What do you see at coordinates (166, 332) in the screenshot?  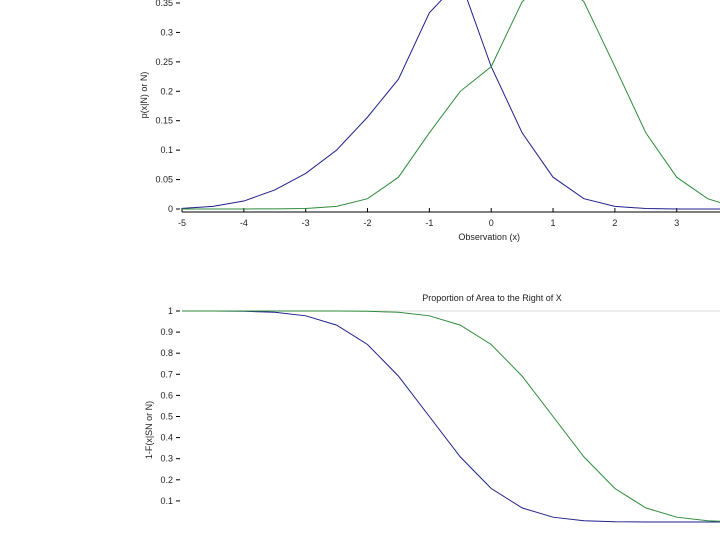 I see `survival-y-tick-label: 0.9` at bounding box center [166, 332].